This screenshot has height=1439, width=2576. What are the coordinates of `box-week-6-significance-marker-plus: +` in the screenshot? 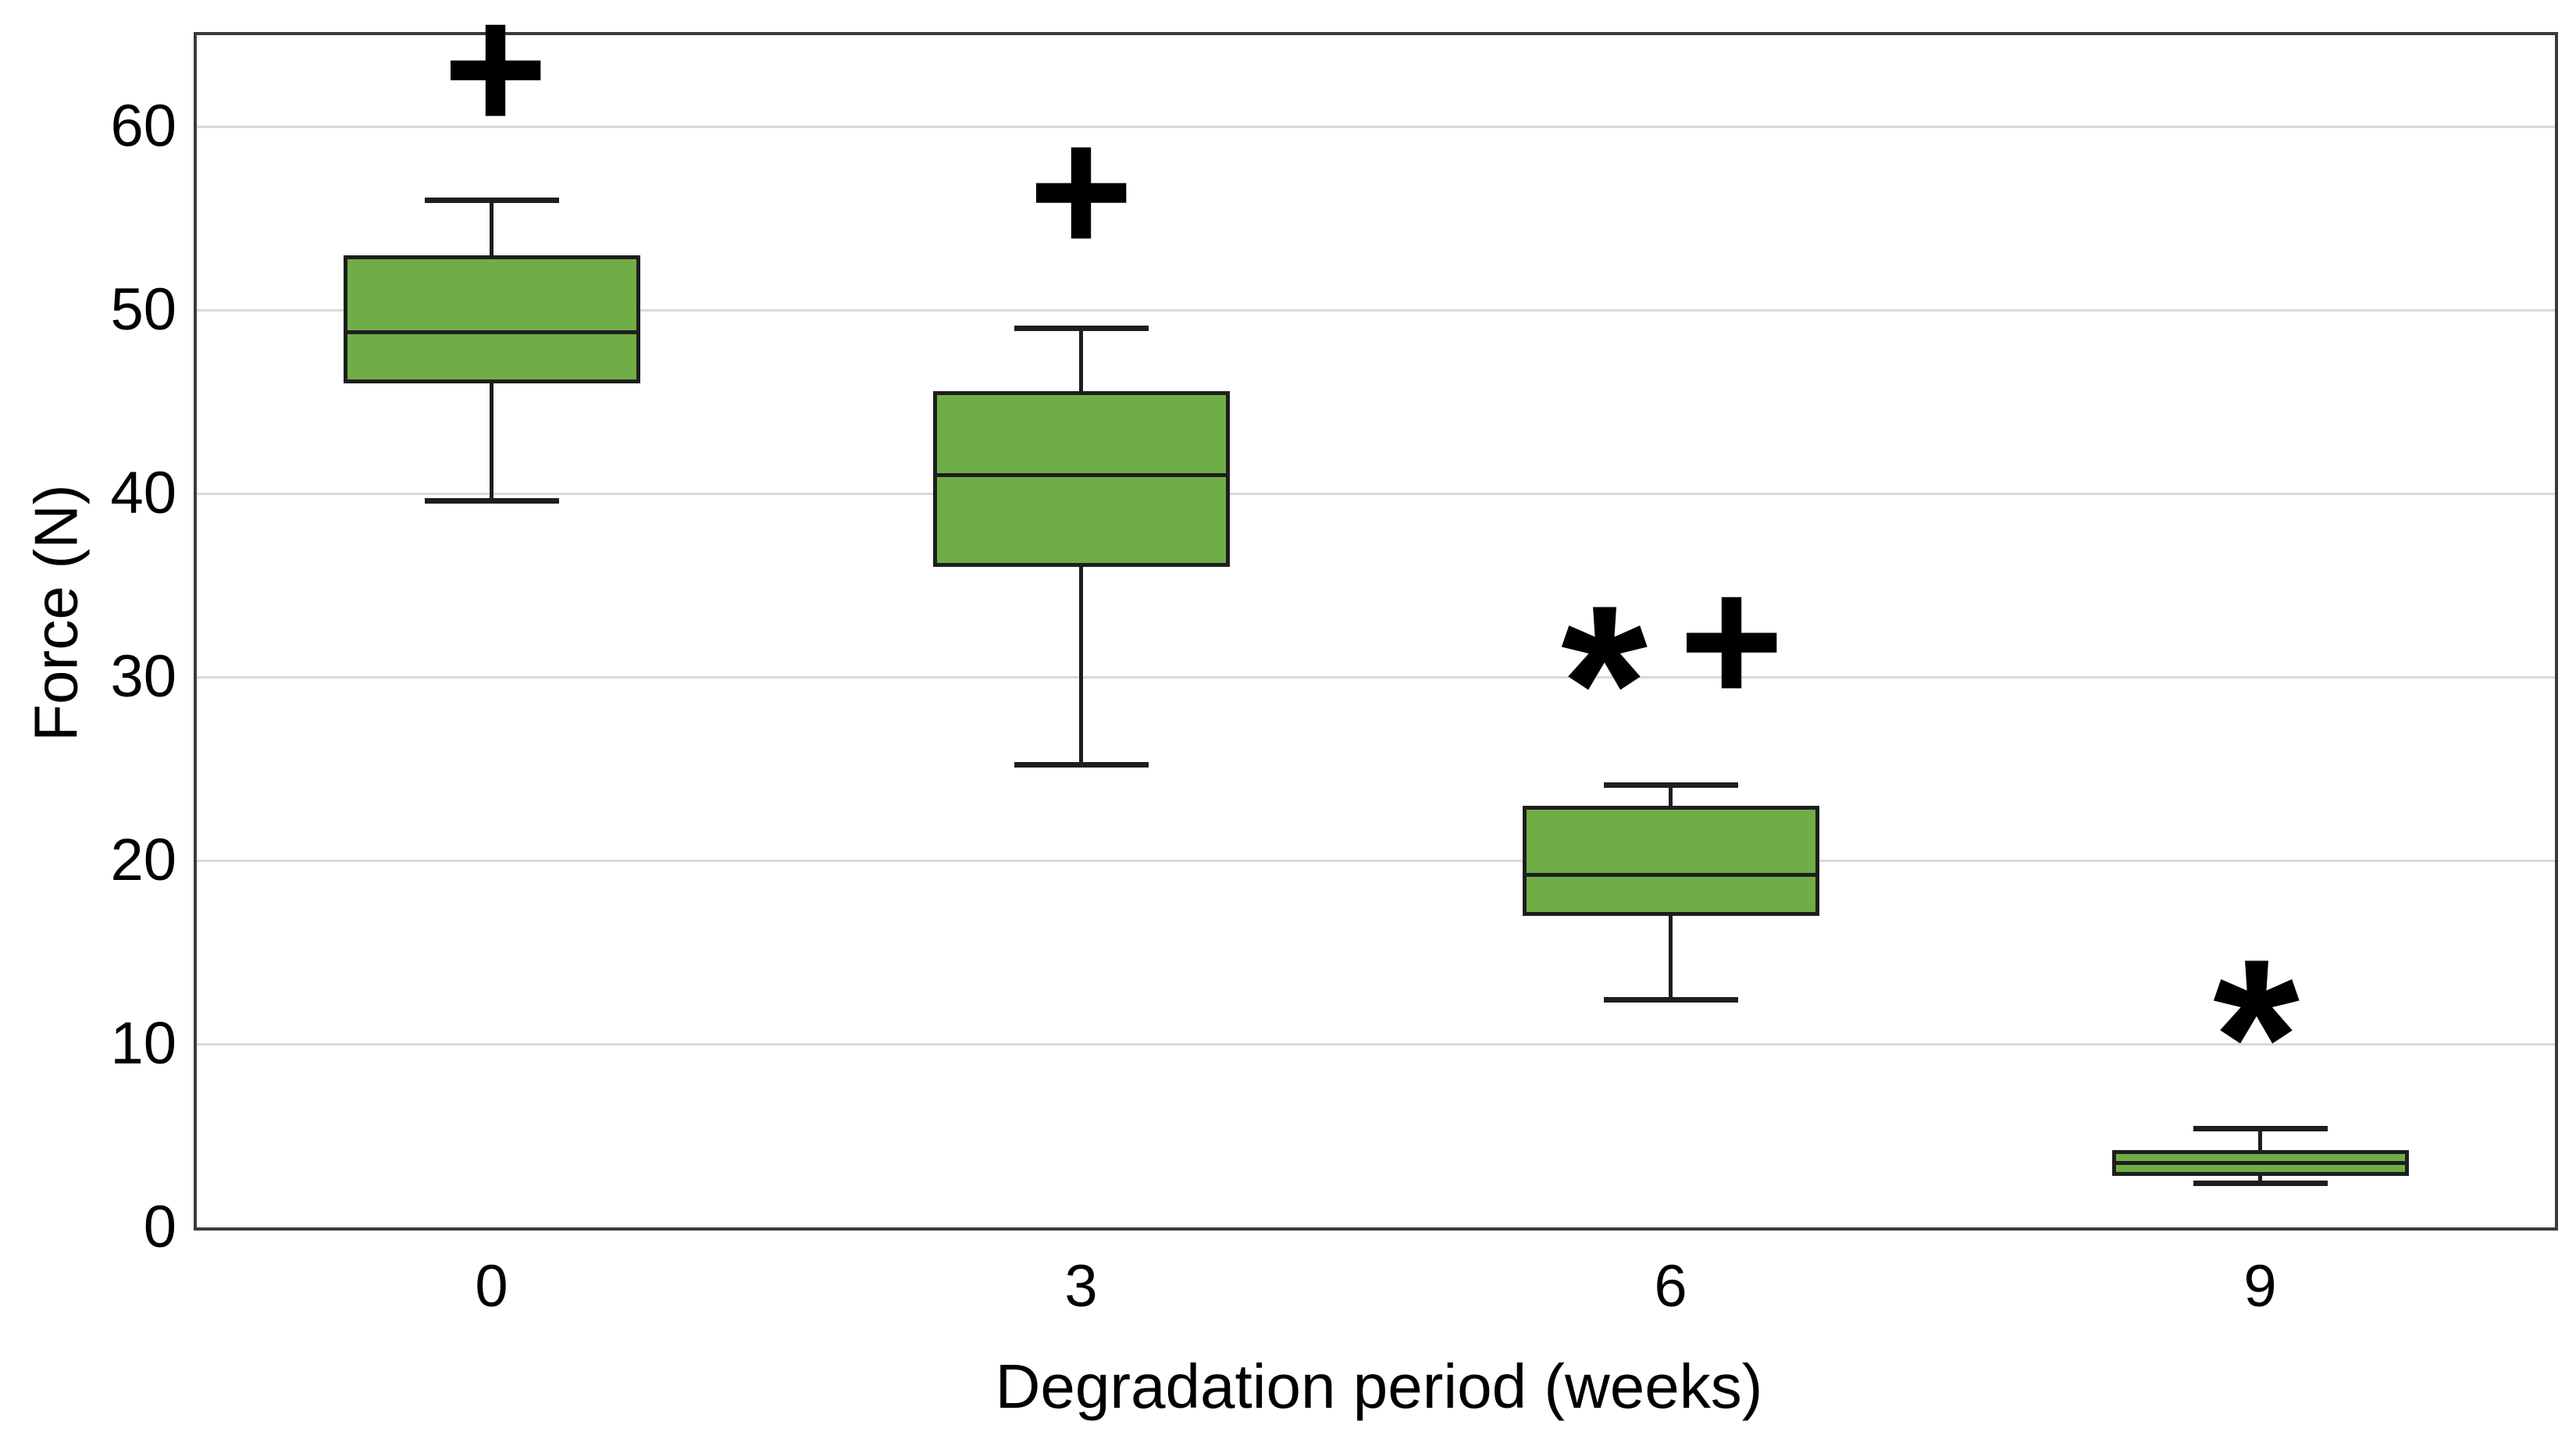 It's located at (1731, 640).